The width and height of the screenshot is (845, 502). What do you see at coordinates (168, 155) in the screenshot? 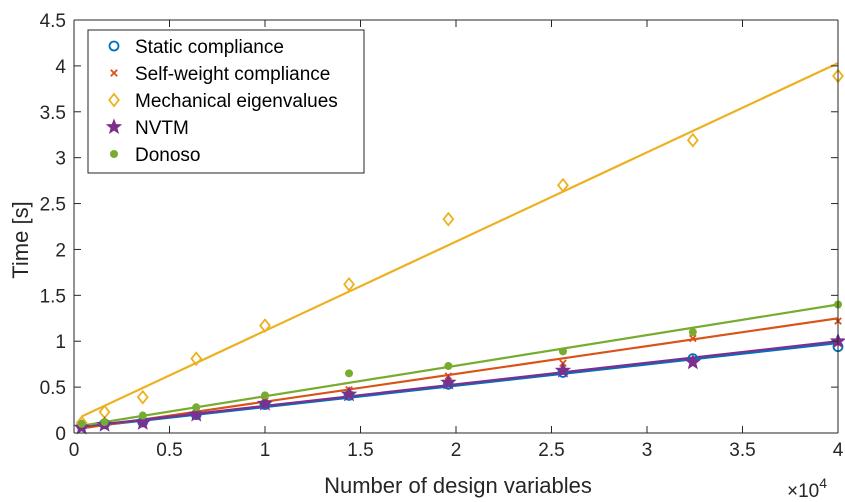
I see `legend-label-4: Donoso` at bounding box center [168, 155].